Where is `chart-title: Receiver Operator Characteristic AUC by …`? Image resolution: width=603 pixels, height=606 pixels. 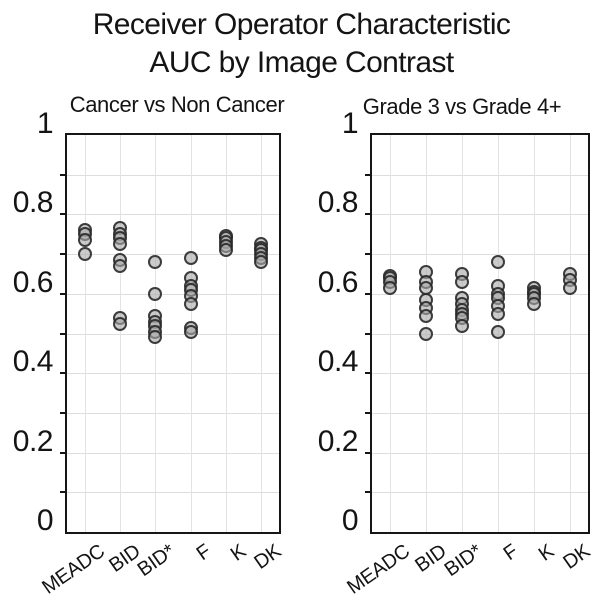 chart-title: Receiver Operator Characteristic AUC by … is located at coordinates (301, 44).